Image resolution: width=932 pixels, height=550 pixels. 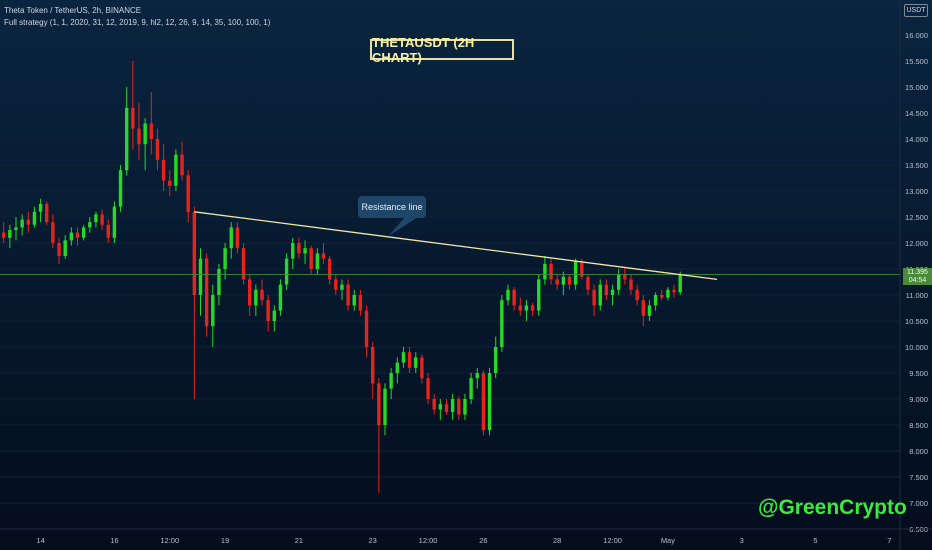 What do you see at coordinates (916, 113) in the screenshot?
I see `y-tick-label: 14.500` at bounding box center [916, 113].